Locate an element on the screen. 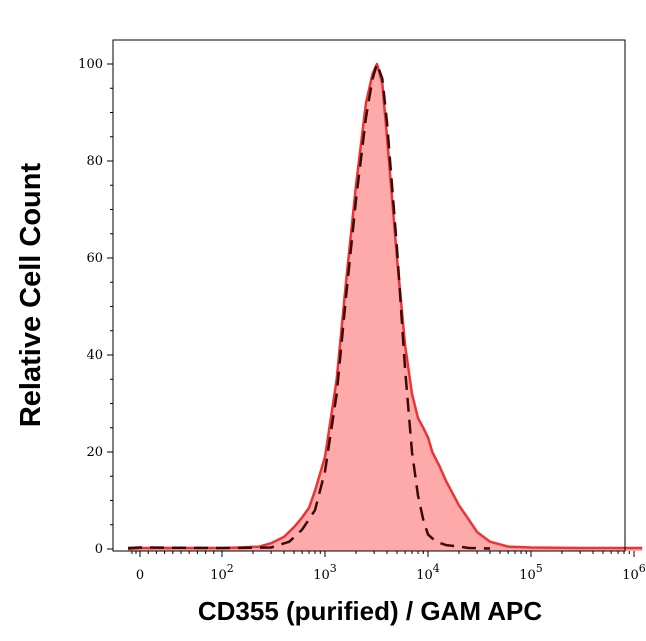  x-tick-label: 0 is located at coordinates (140, 575).